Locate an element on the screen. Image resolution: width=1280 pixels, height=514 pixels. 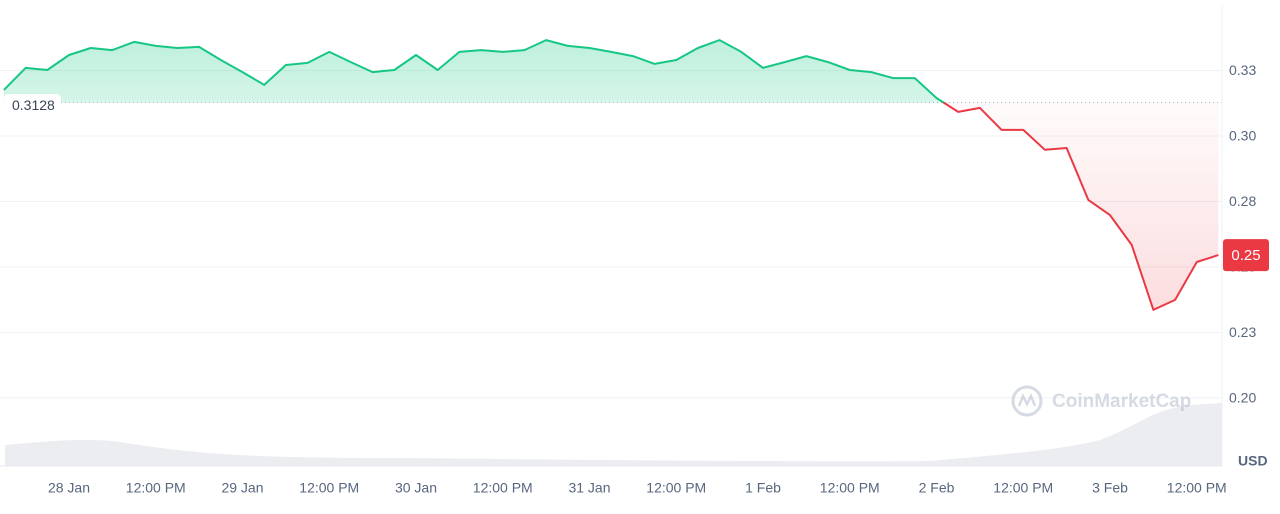
x-tick-label: 1 Feb is located at coordinates (763, 488).